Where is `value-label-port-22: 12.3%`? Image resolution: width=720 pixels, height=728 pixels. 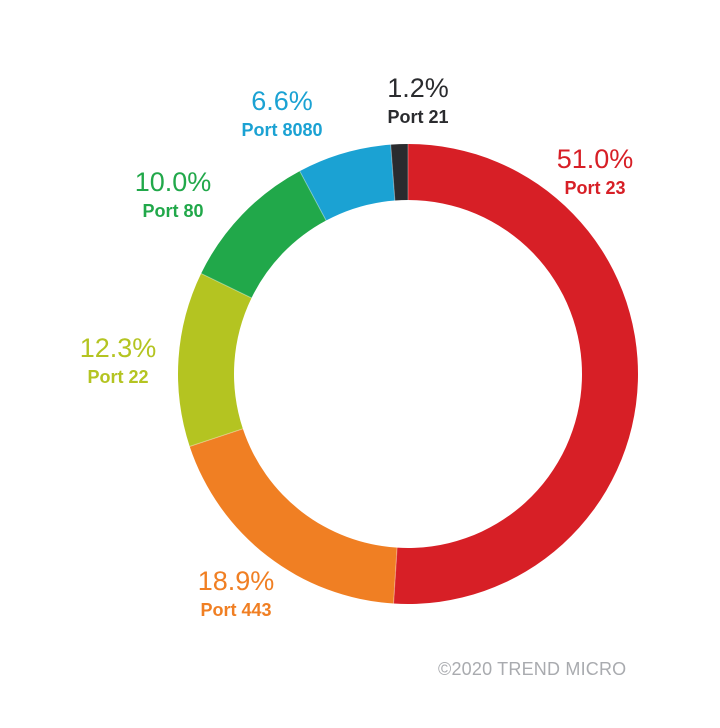
value-label-port-22: 12.3% is located at coordinates (118, 348).